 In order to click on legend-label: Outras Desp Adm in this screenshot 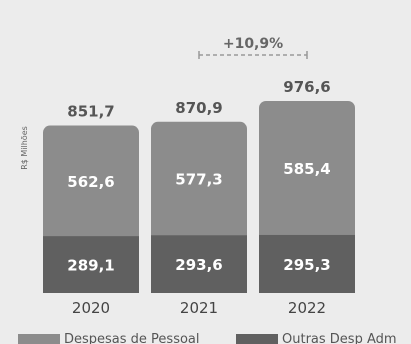, I will do `click(339, 338)`.